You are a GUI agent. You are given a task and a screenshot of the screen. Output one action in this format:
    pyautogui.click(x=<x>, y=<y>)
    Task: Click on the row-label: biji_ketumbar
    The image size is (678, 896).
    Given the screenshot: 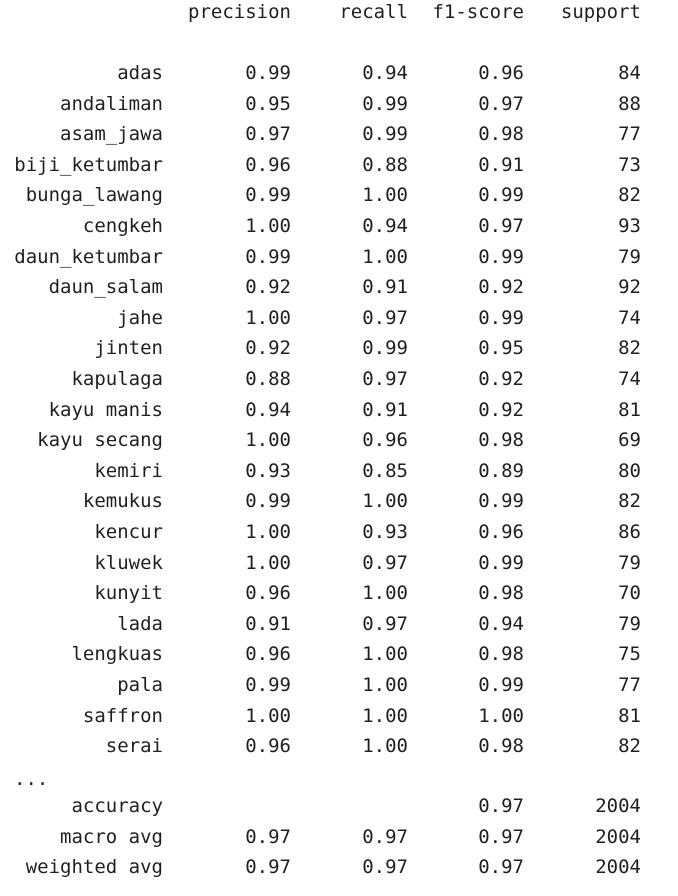 What is the action you would take?
    pyautogui.click(x=88, y=164)
    